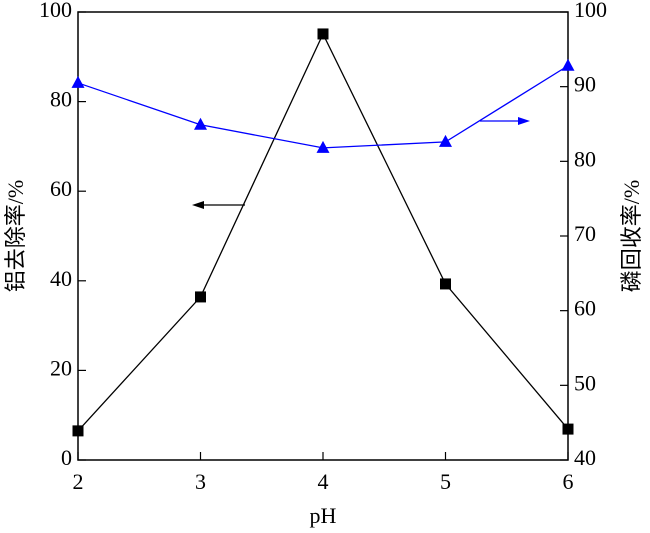  I want to click on arrow-right, so click(505, 121).